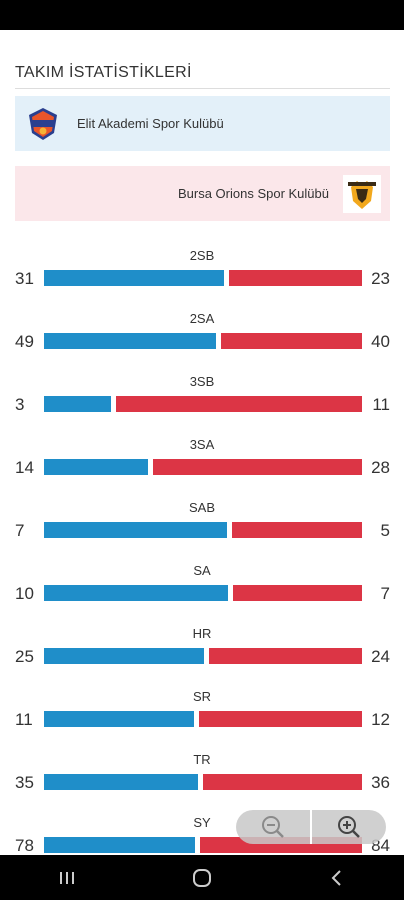  I want to click on stat-row: TR 35 36, so click(202, 776).